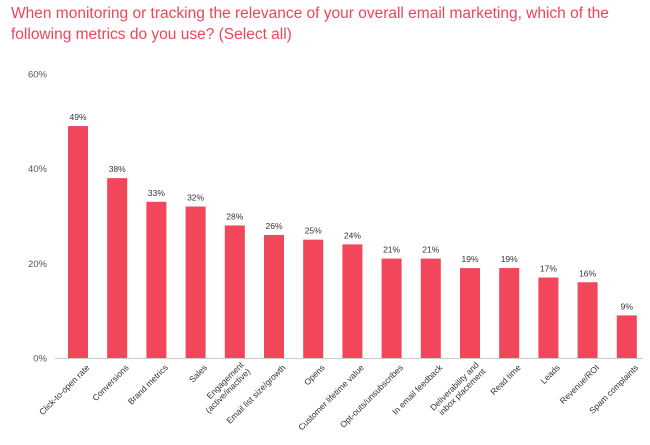 This screenshot has width=650, height=445. What do you see at coordinates (38, 75) in the screenshot?
I see `y-tick-label: 60%` at bounding box center [38, 75].